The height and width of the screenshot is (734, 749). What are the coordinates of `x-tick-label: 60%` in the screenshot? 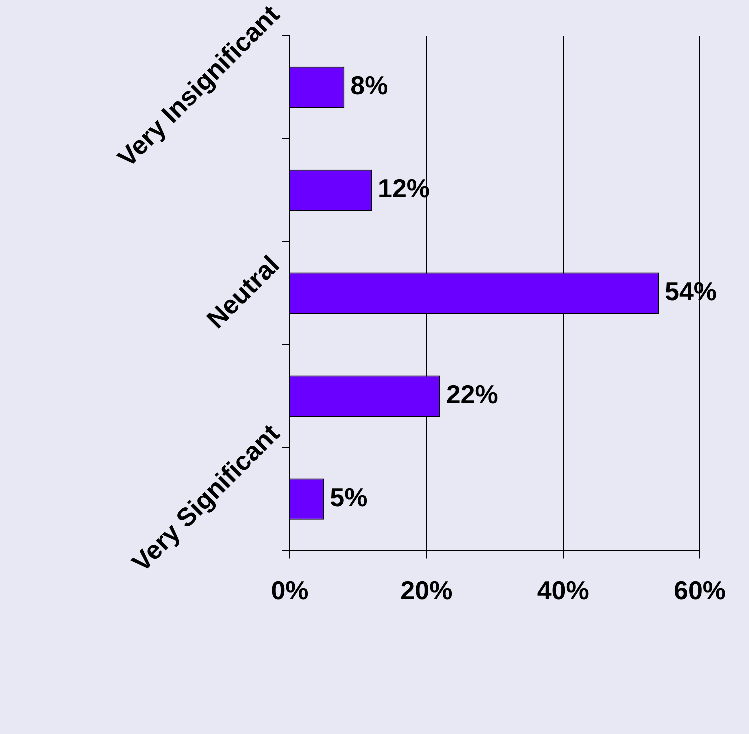 It's located at (700, 591).